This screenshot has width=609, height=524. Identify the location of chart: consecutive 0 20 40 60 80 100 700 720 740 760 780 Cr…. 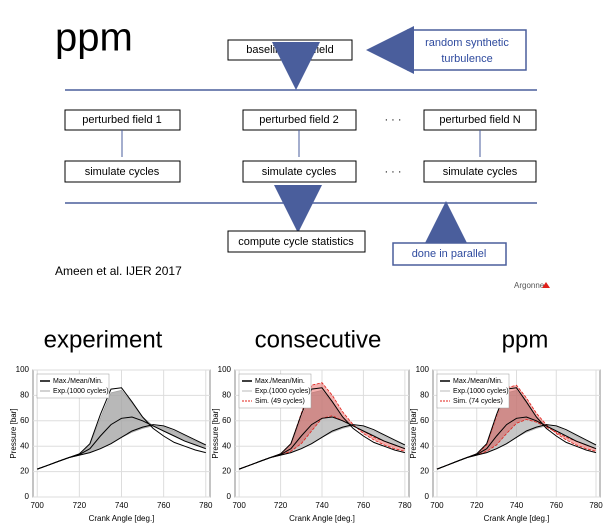
(311, 424).